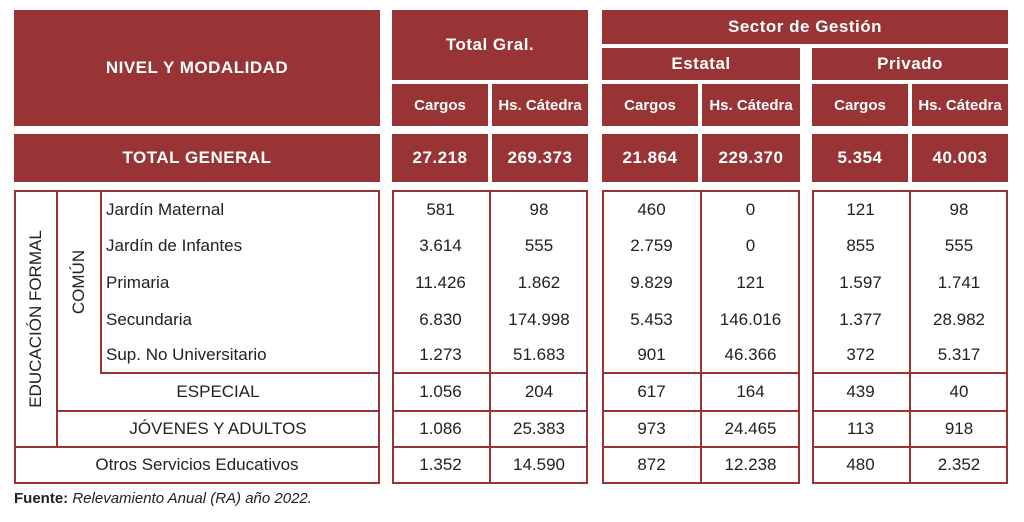  I want to click on value-cell: 372, so click(860, 354).